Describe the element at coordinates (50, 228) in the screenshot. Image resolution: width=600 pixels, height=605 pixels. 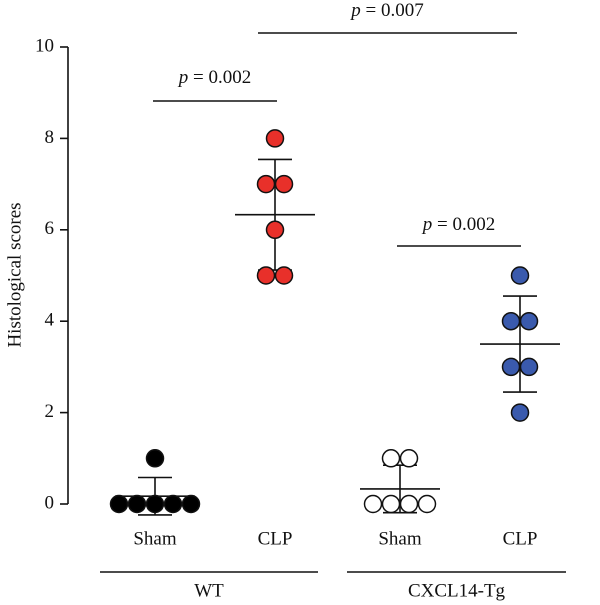
I see `y-tick-label: 6` at that location.